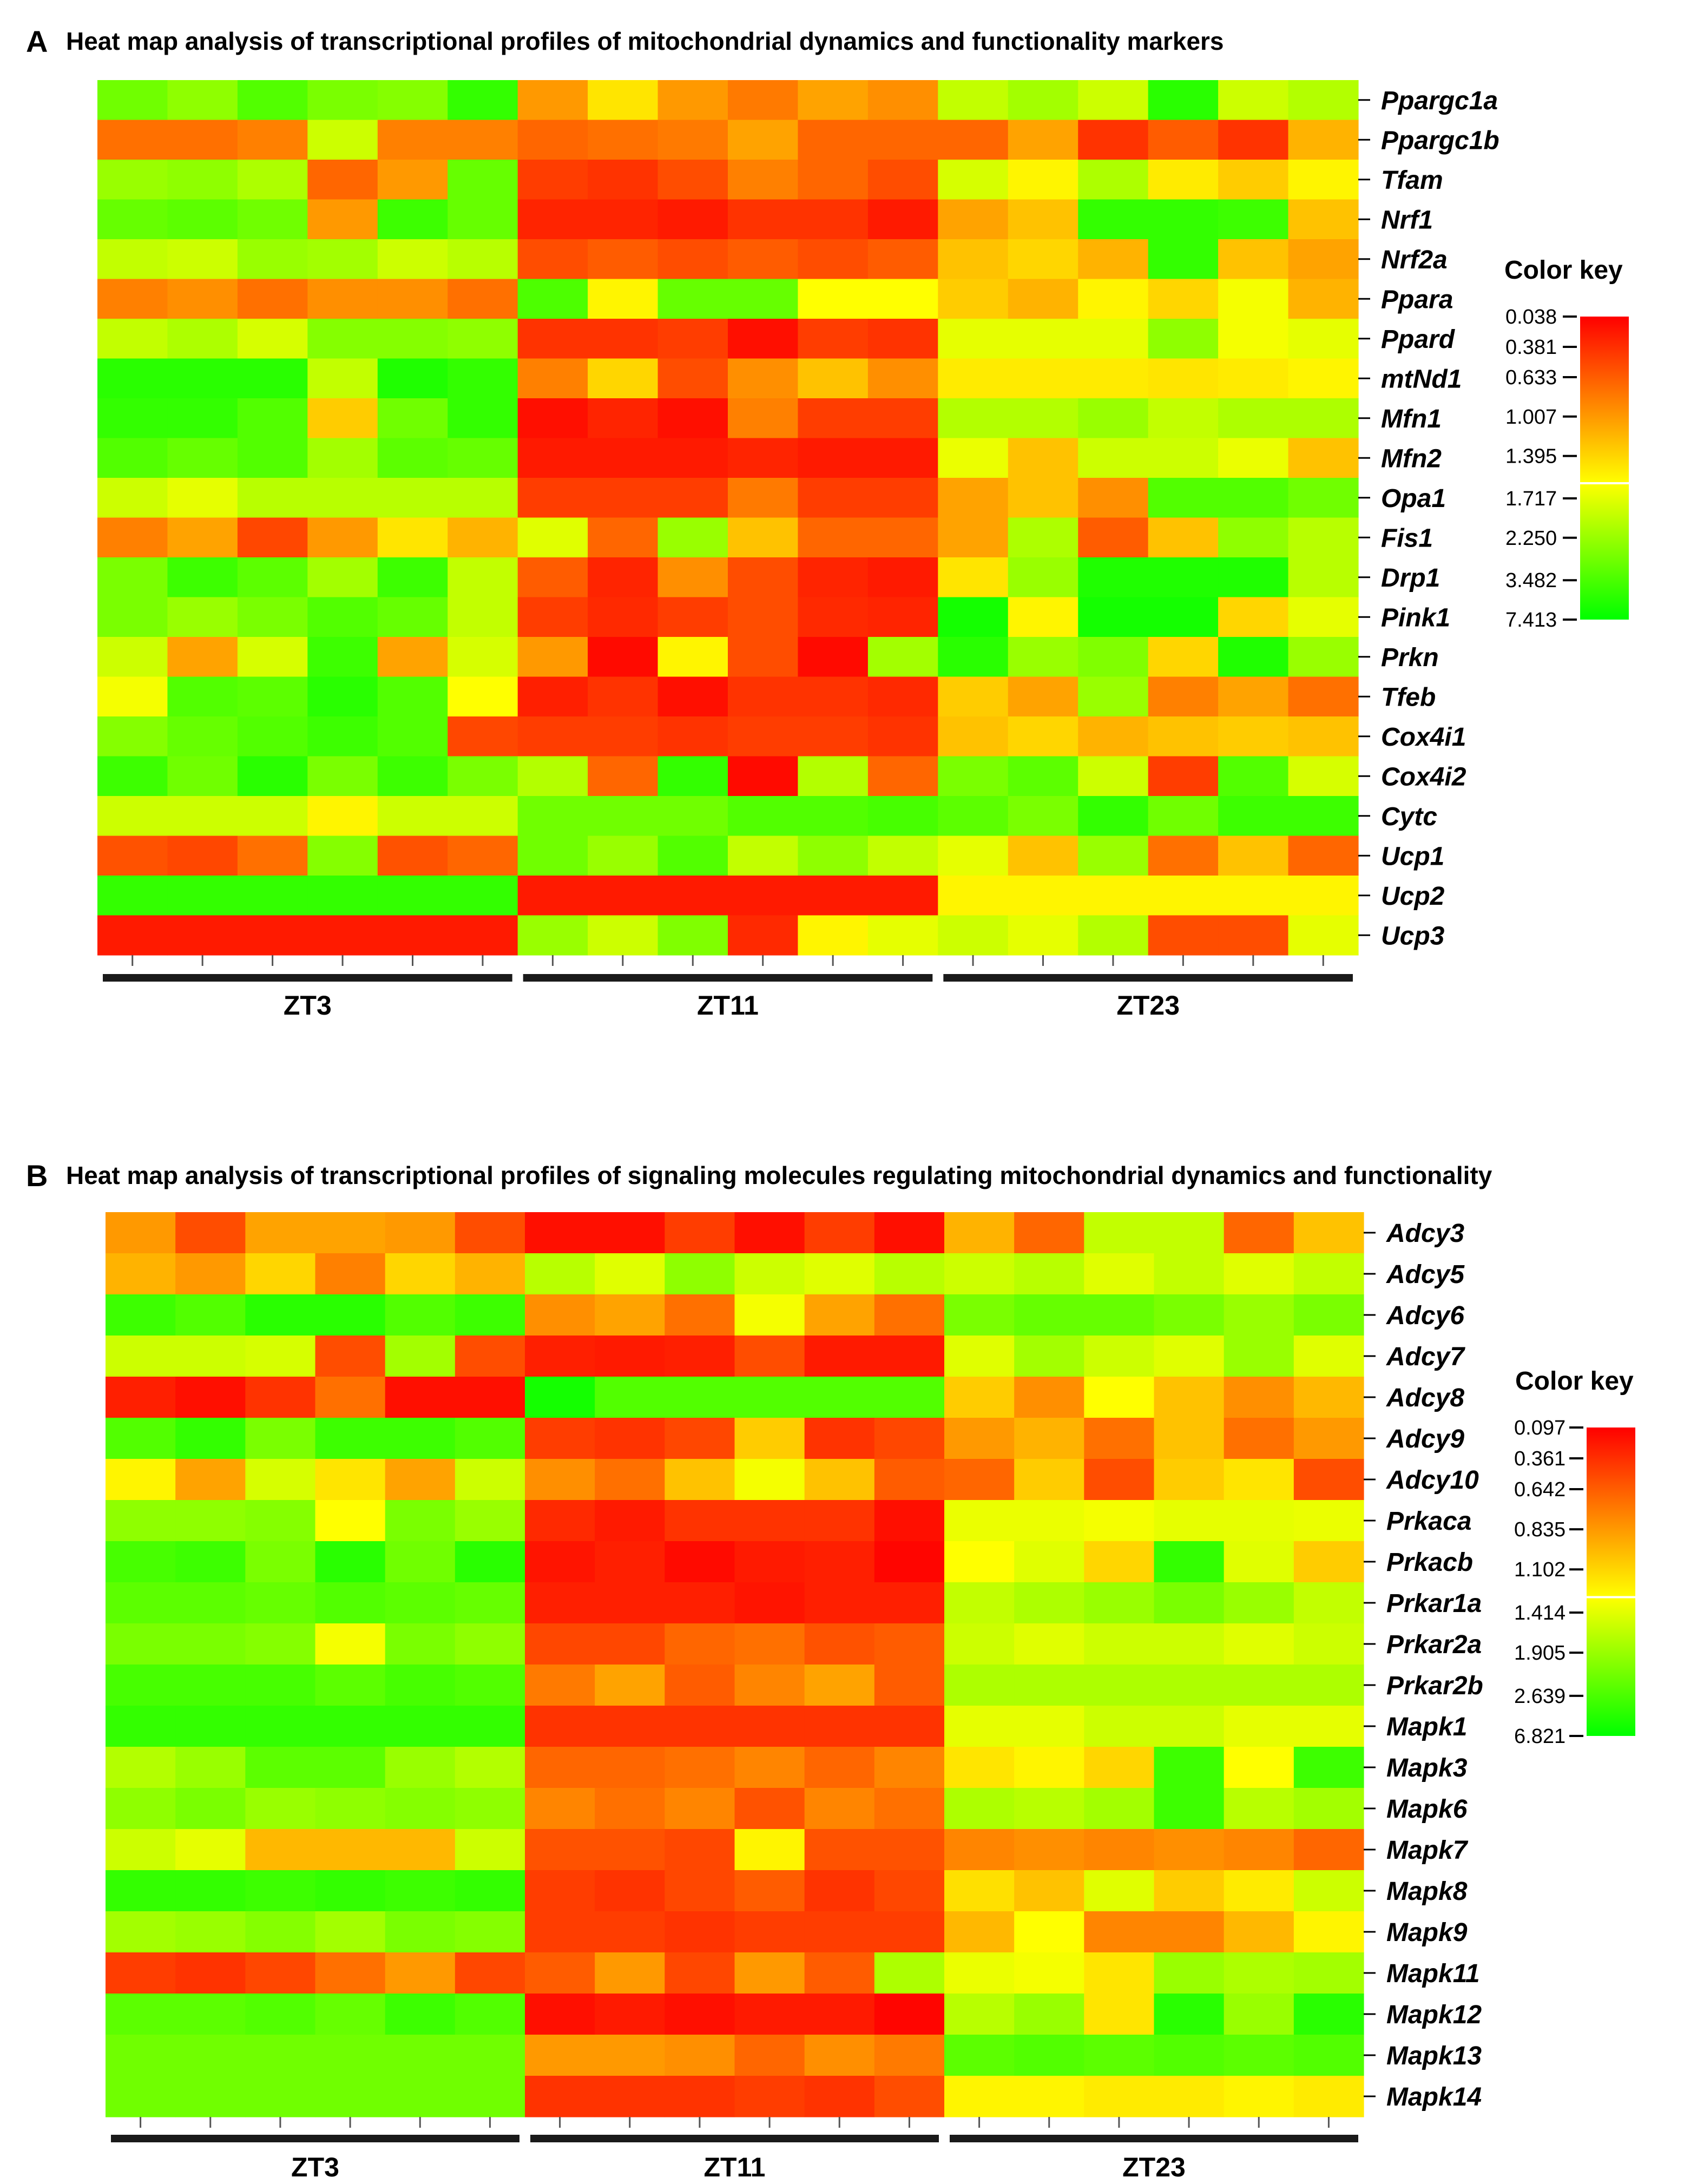  I want to click on row-label-Pink1: Pink1, so click(1415, 618).